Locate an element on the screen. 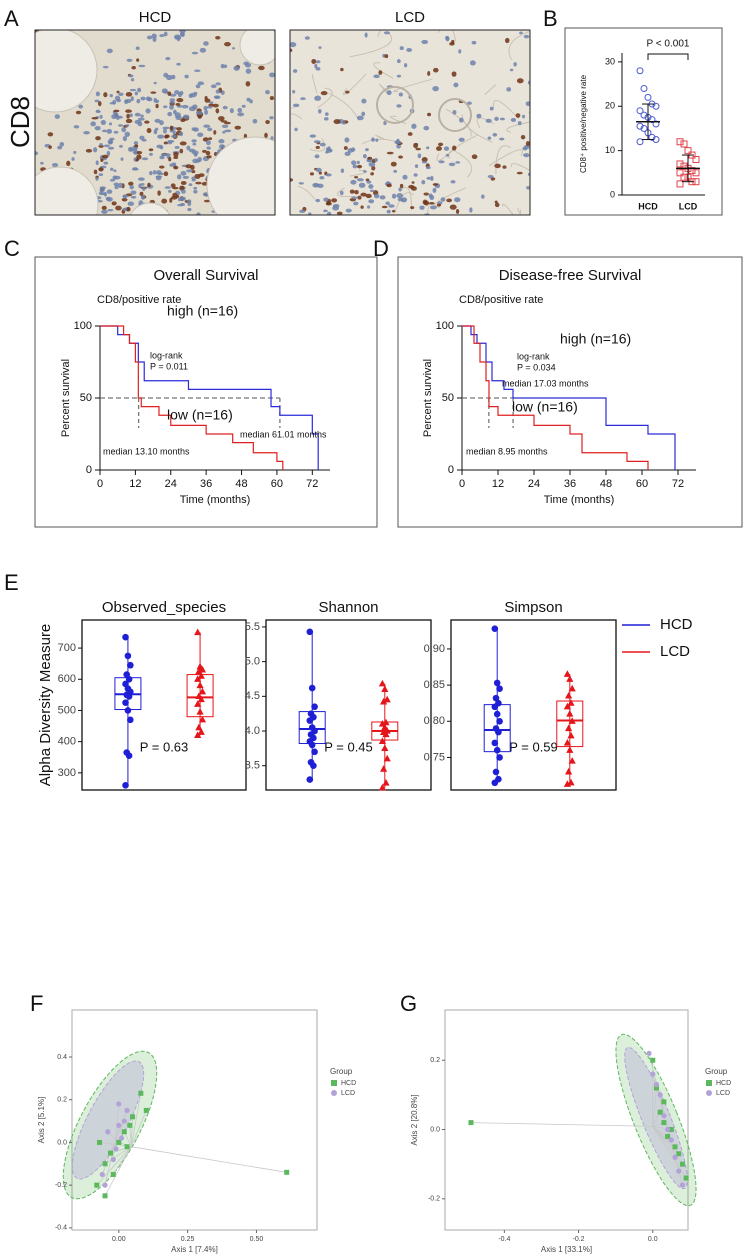  series-label: high (n=16) is located at coordinates (202, 311).